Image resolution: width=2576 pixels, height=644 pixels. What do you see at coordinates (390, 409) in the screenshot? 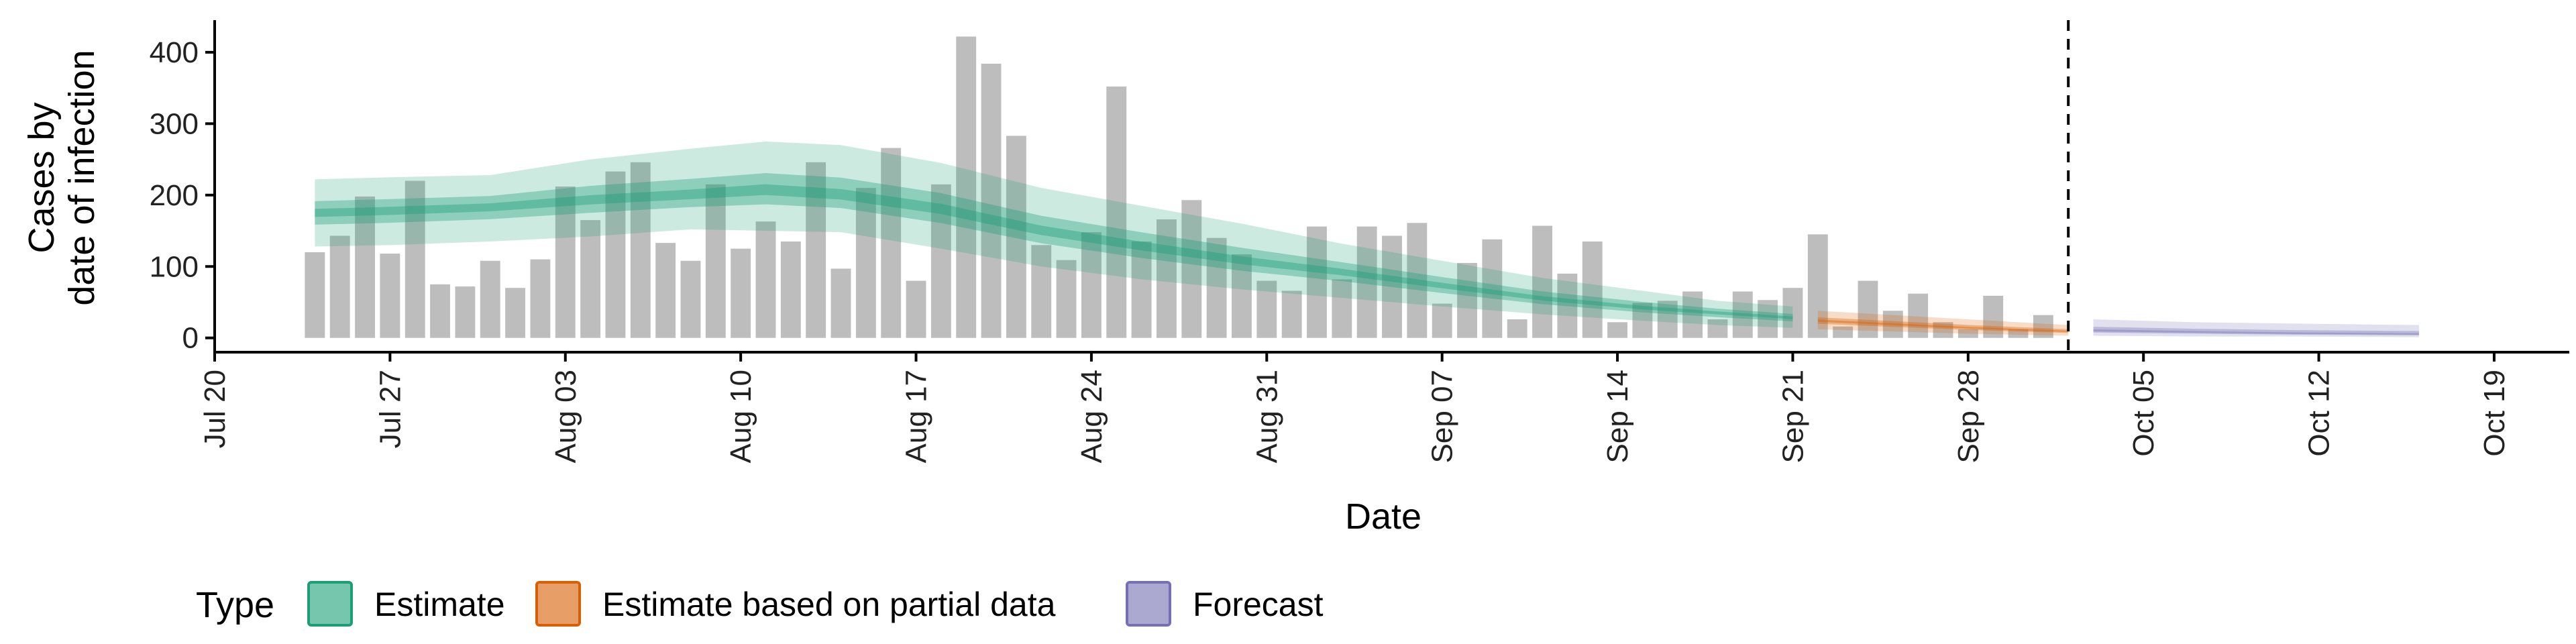
I see `x-tick-label-2020-07-27: Jul 27` at bounding box center [390, 409].